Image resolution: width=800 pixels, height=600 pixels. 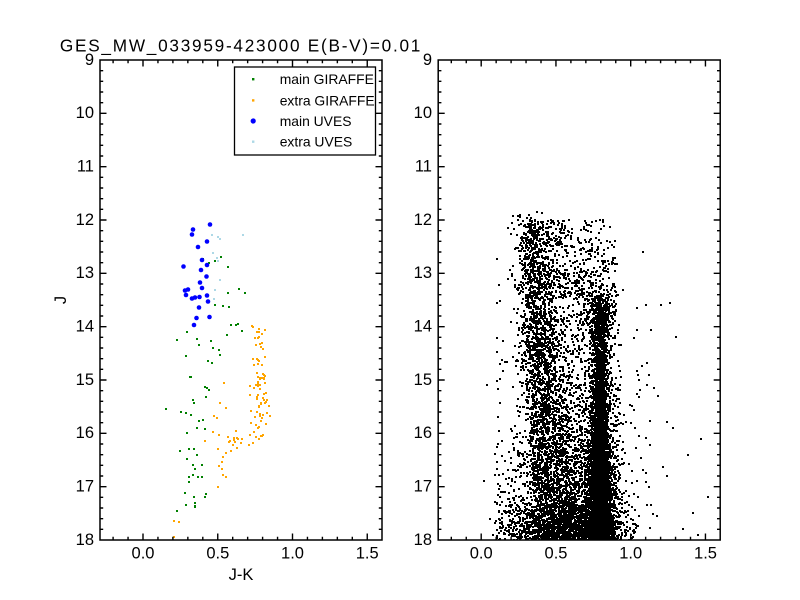 I want to click on svg-text:GES_MW_033959-423000 E(B-V)=0.: GES_MW_033959-423000 E(B-V)=0.01, so click(x=241, y=46).